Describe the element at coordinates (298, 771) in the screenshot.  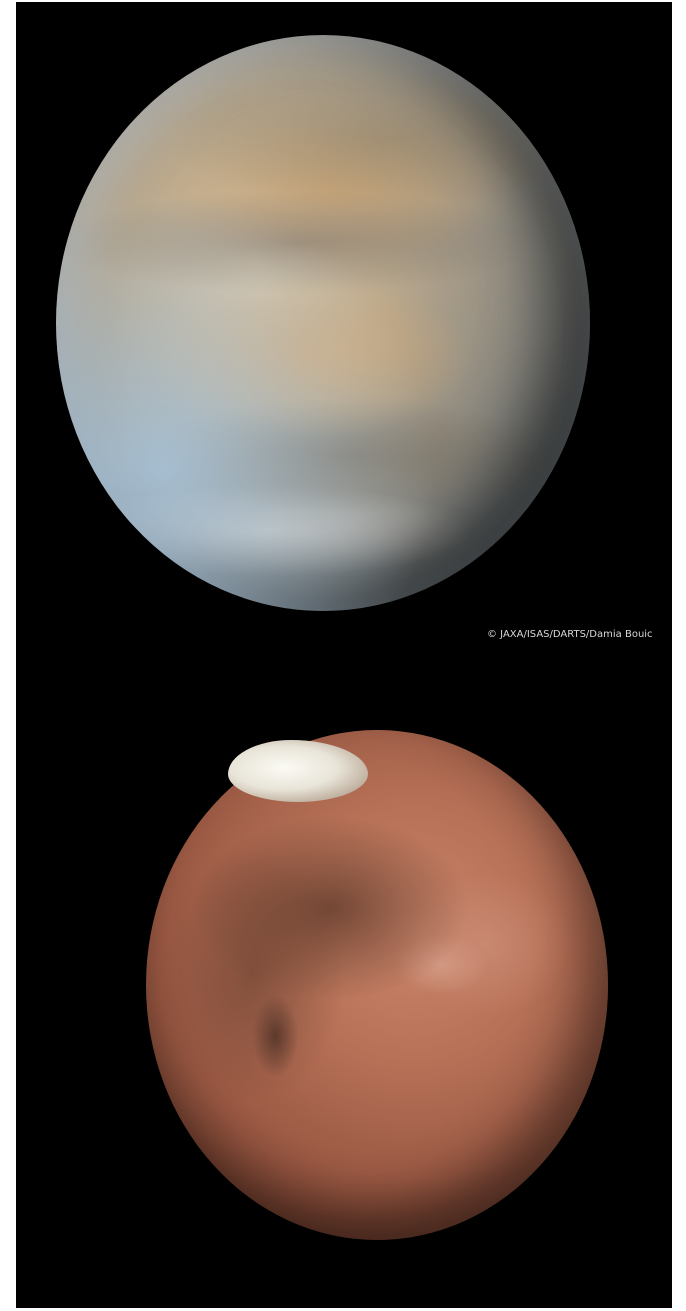
I see `mars-polar-ice-cap` at that location.